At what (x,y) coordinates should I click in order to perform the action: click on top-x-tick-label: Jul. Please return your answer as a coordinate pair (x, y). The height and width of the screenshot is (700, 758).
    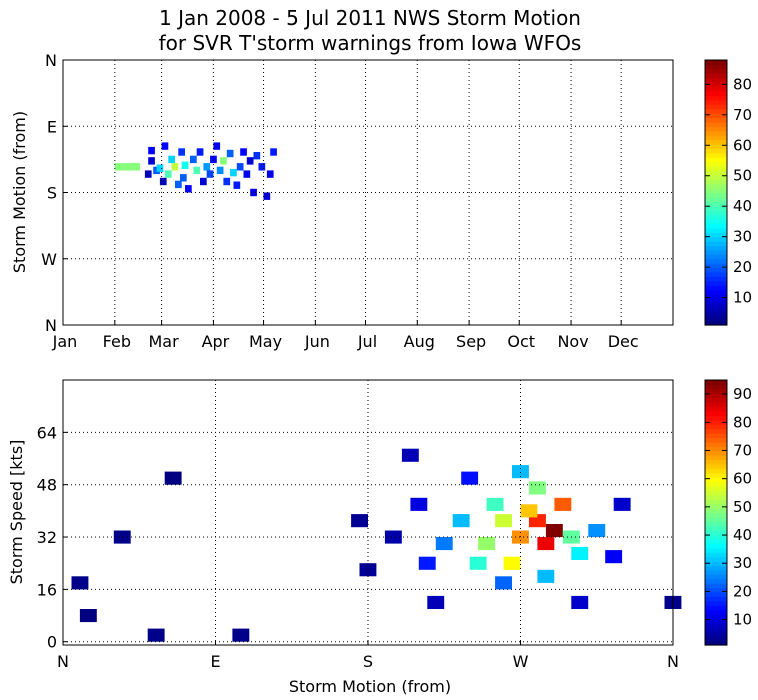
    Looking at the image, I should click on (367, 341).